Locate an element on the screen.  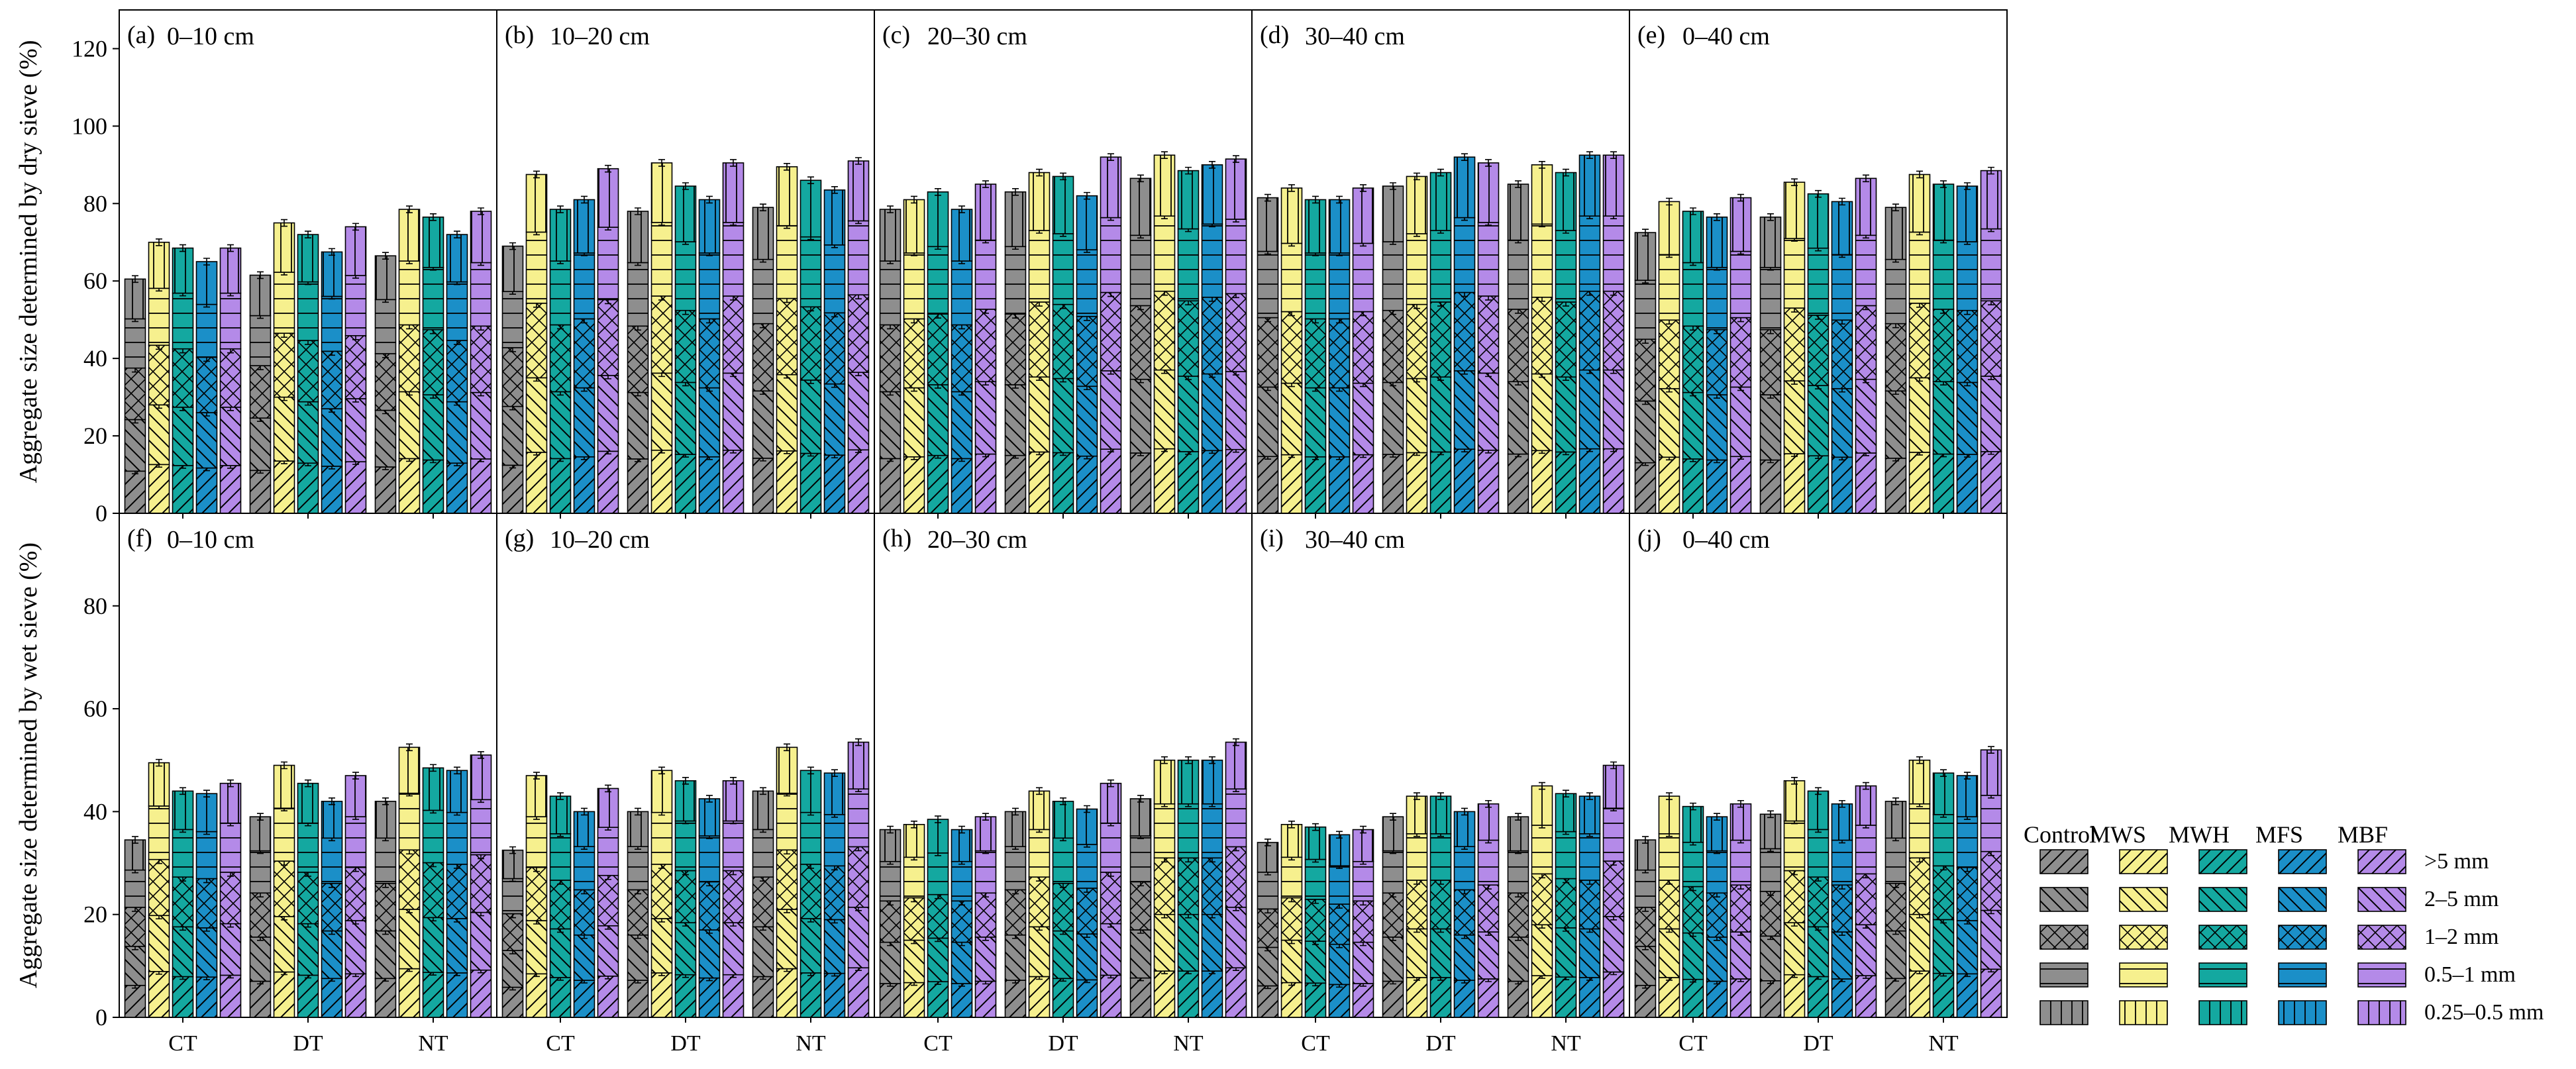
x-tick-label: CT is located at coordinates (1315, 1043).